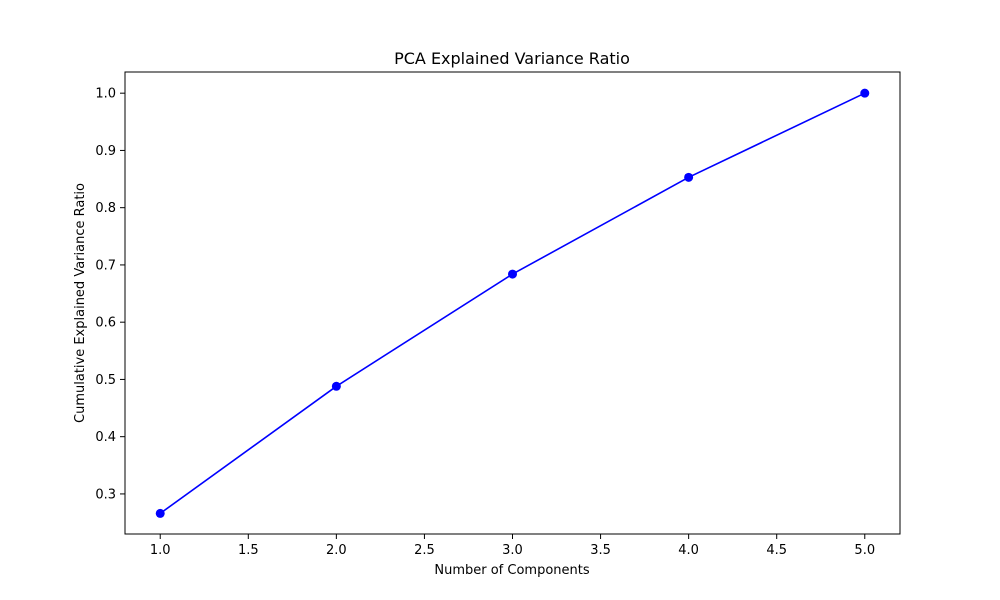 This screenshot has height=600, width=1000. I want to click on x-tick-label: 2.5, so click(424, 550).